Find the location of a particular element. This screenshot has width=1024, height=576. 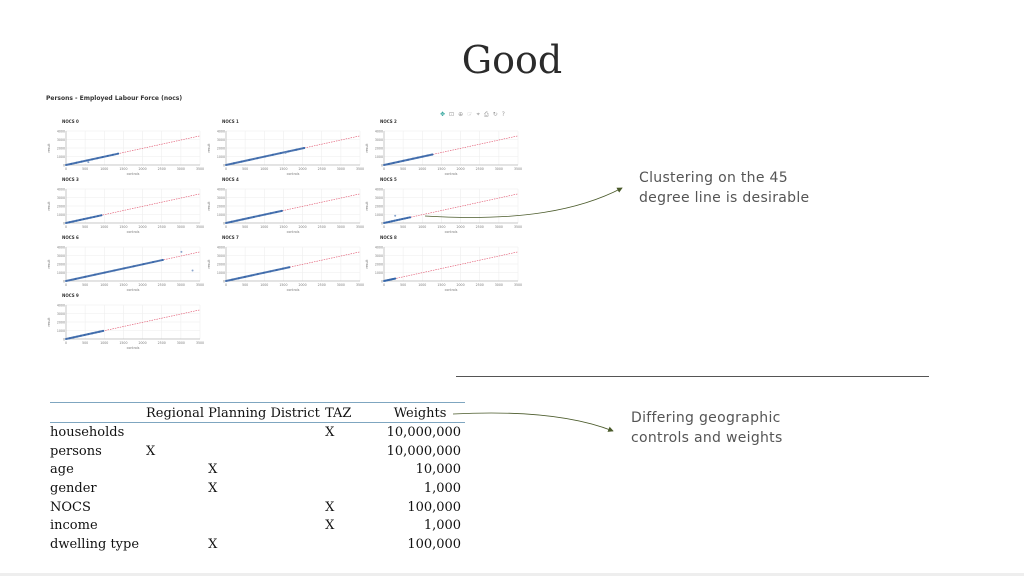

box-zoom-icon: ⊡ is located at coordinates (452, 114).